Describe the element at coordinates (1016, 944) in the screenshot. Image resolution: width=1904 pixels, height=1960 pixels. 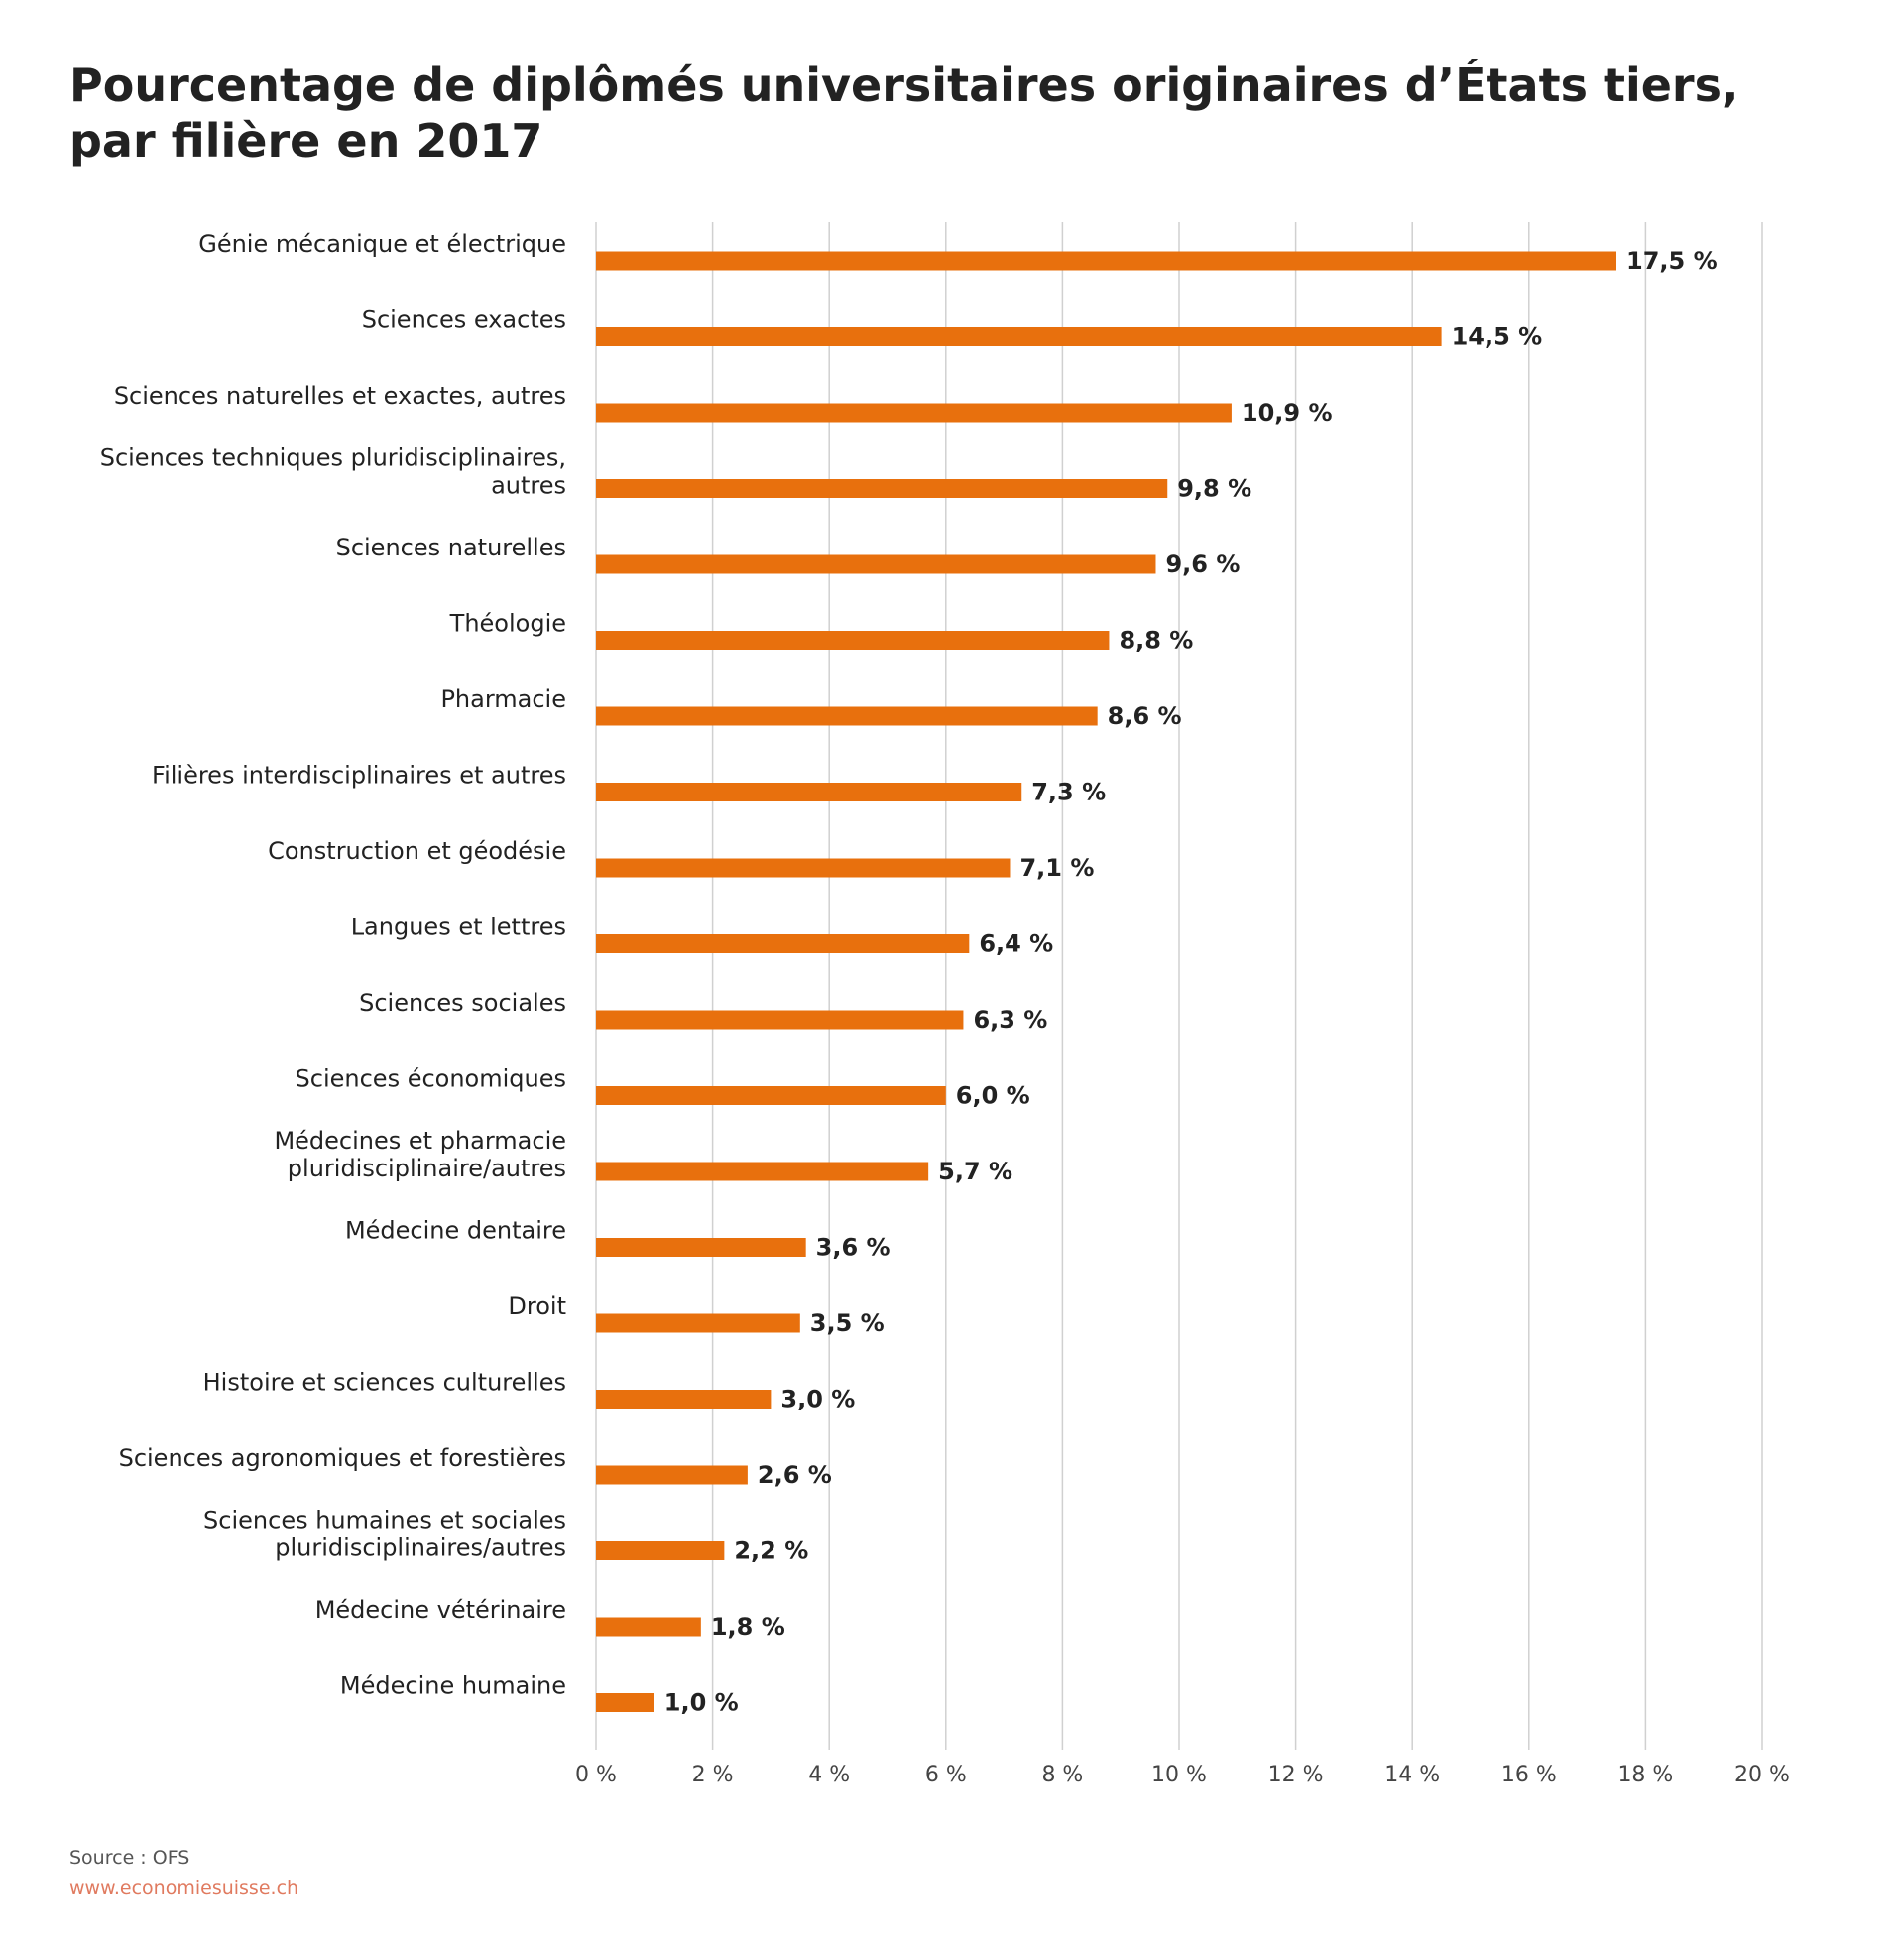
I see `data-label: 6,4 %` at that location.